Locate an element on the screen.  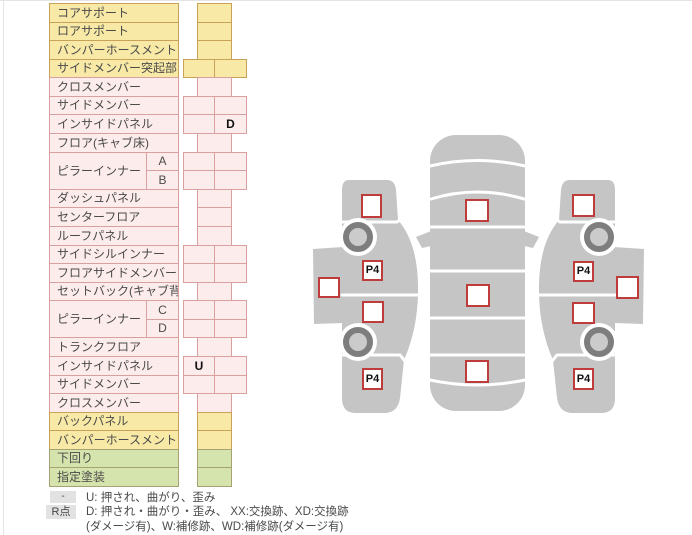
marker-left-sill is located at coordinates (329, 287).